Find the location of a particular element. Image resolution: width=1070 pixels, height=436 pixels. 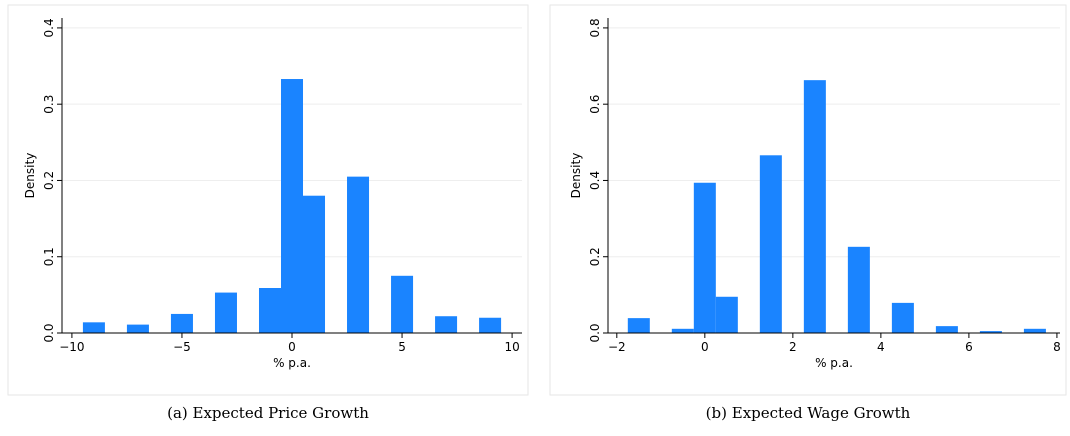

y-tick-label: 0.3 is located at coordinates (49, 104).